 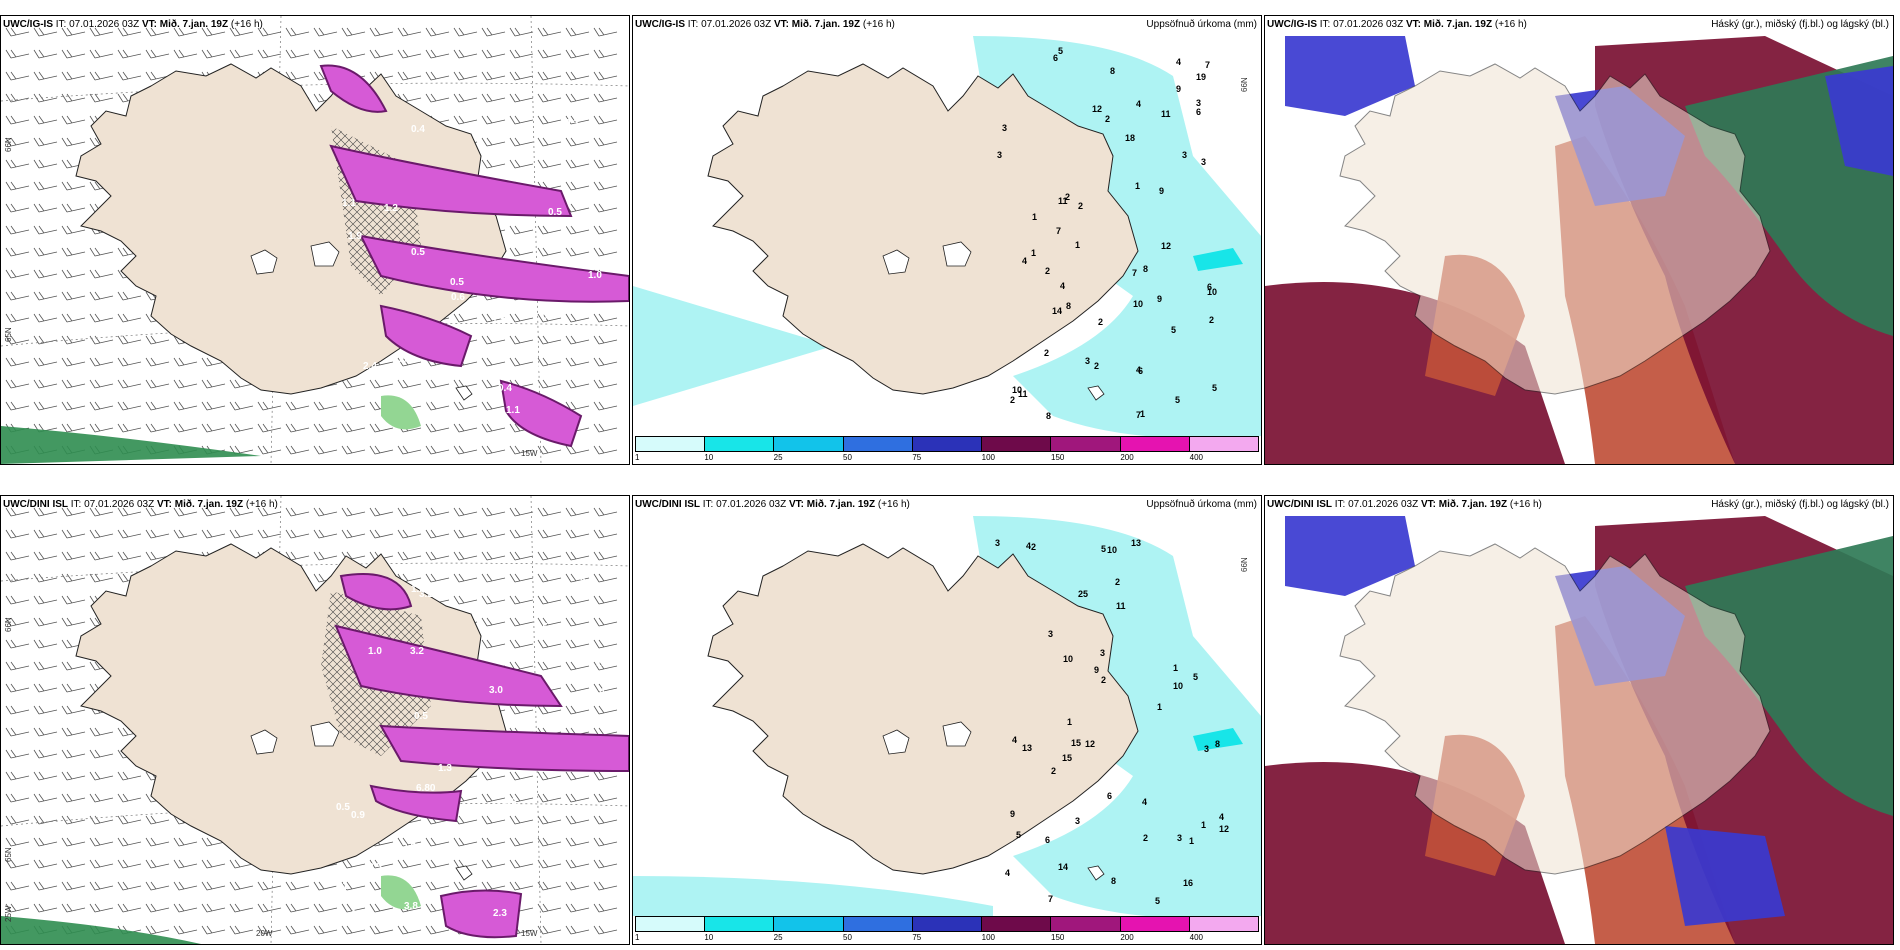 I want to click on precip-area, so click(x=376, y=592).